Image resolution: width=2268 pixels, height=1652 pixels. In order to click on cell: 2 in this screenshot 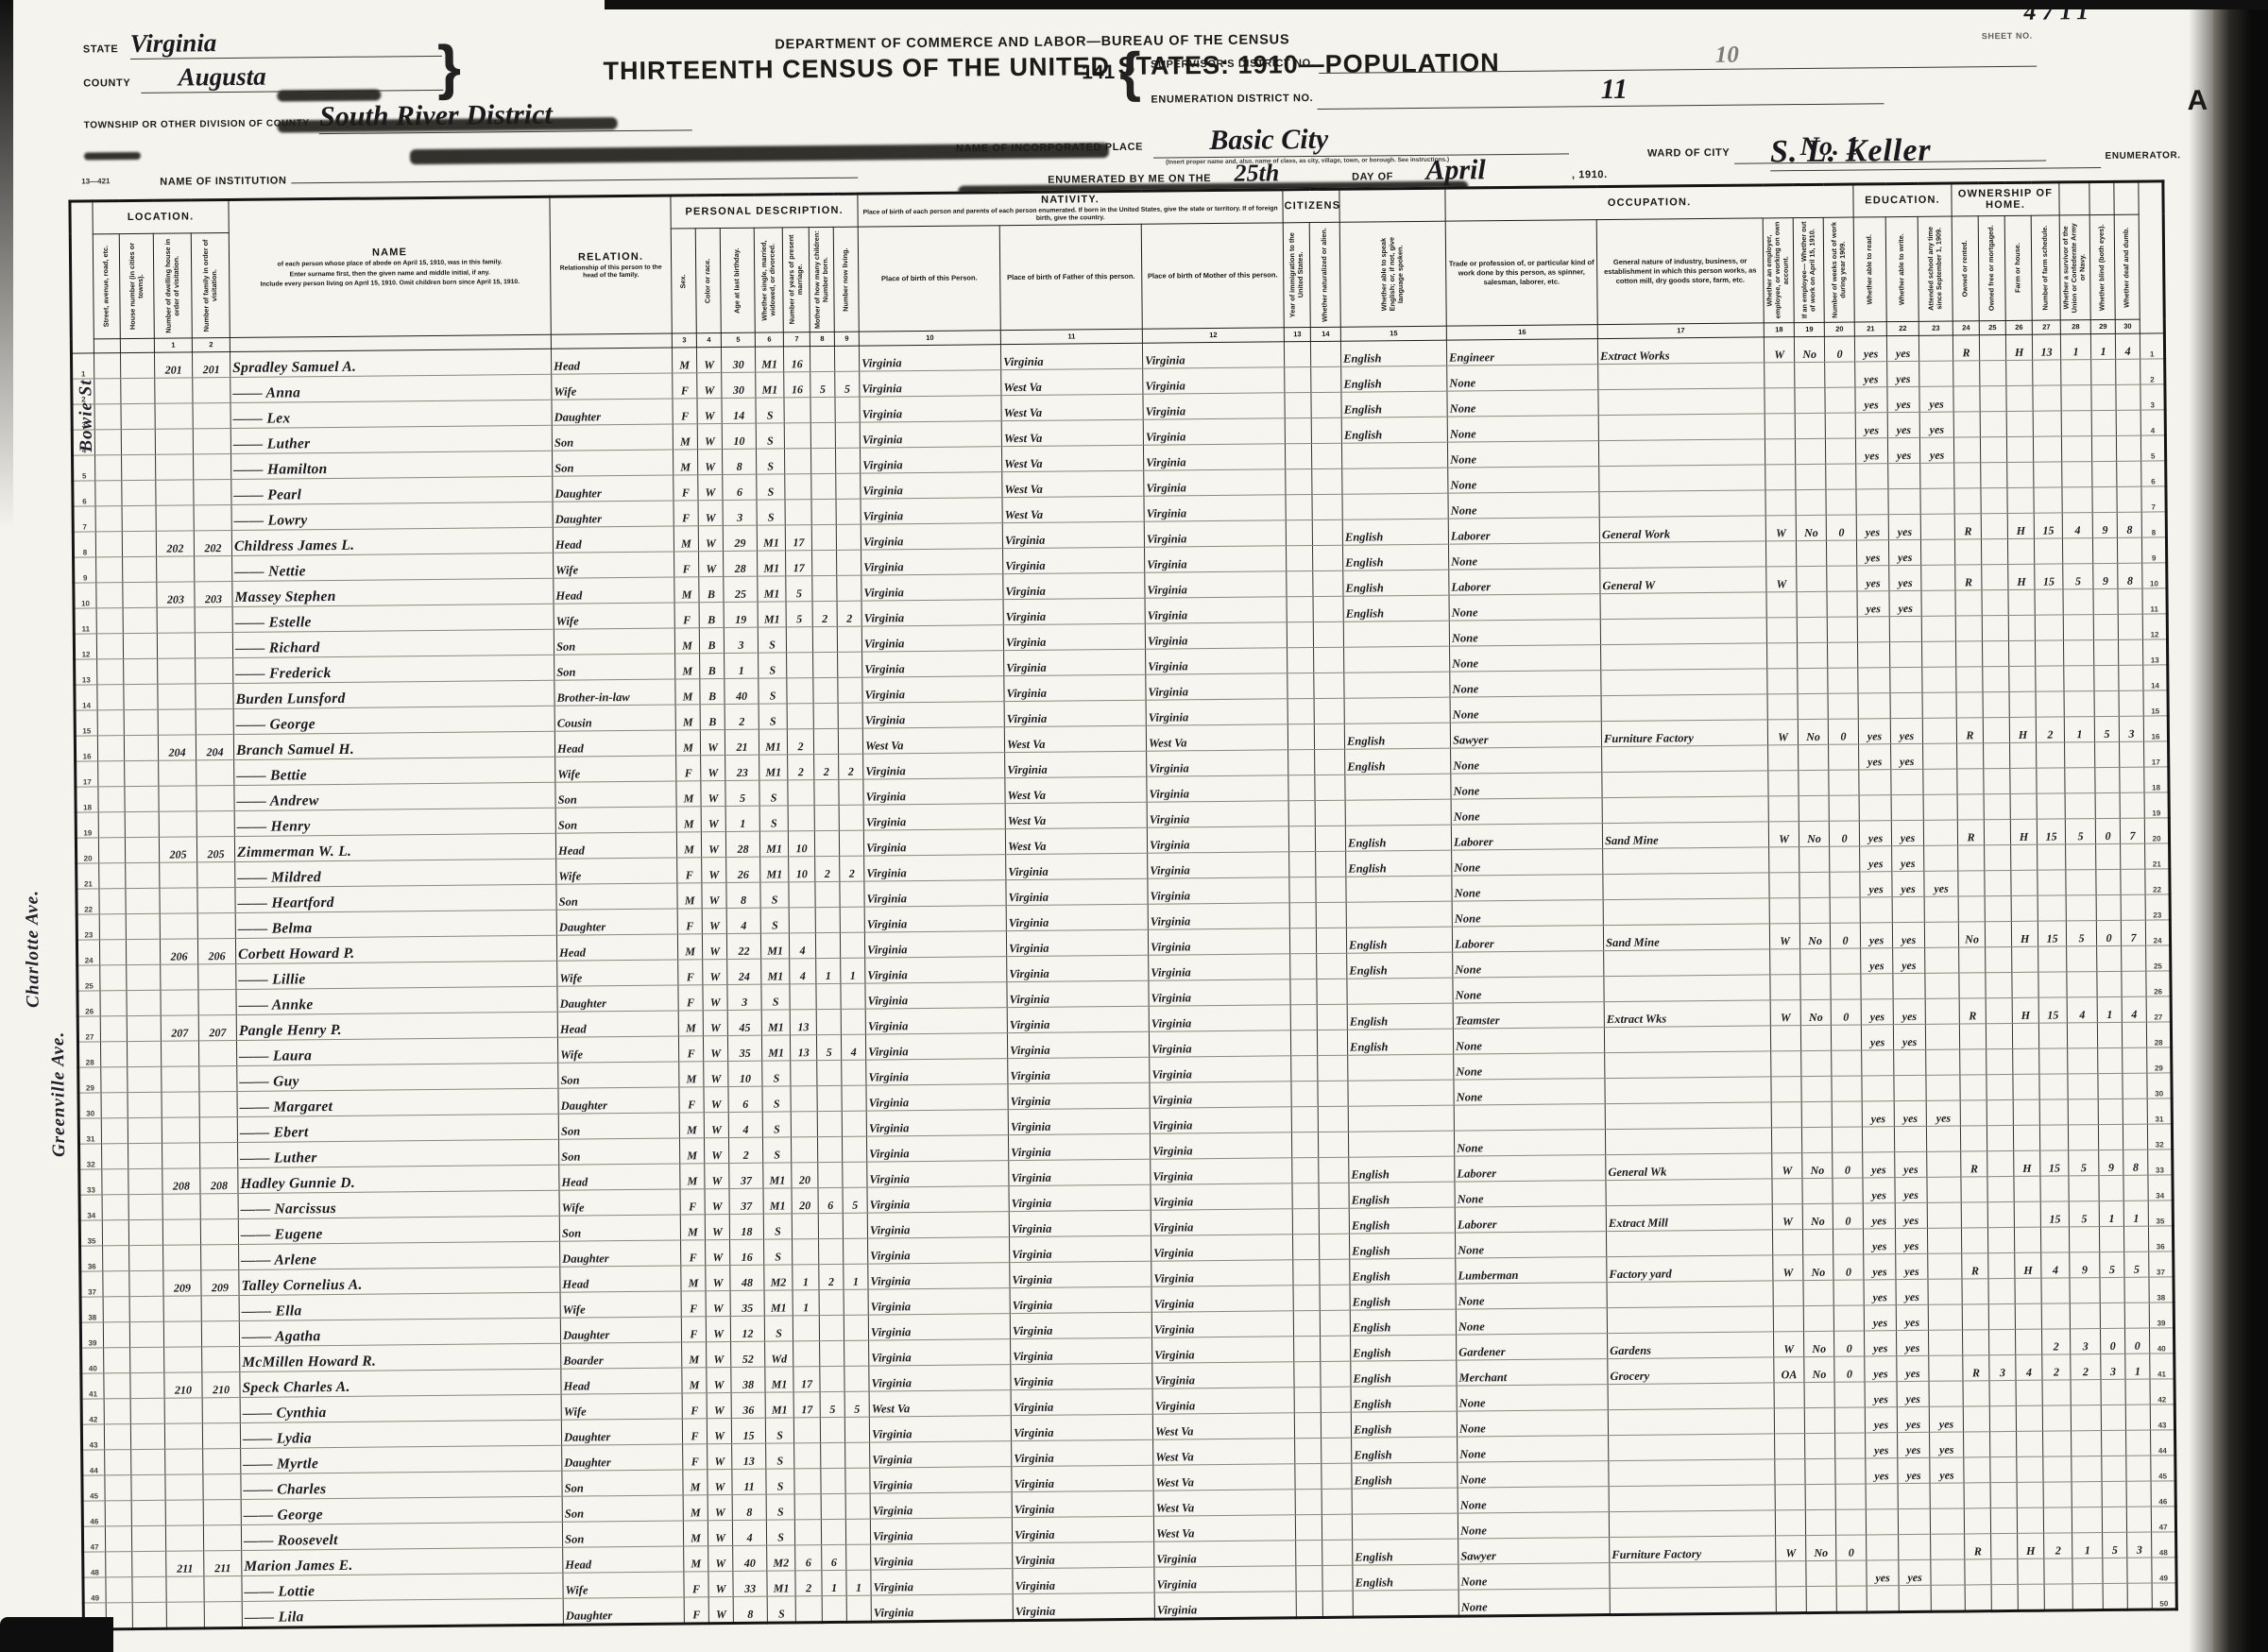, I will do `click(850, 767)`.